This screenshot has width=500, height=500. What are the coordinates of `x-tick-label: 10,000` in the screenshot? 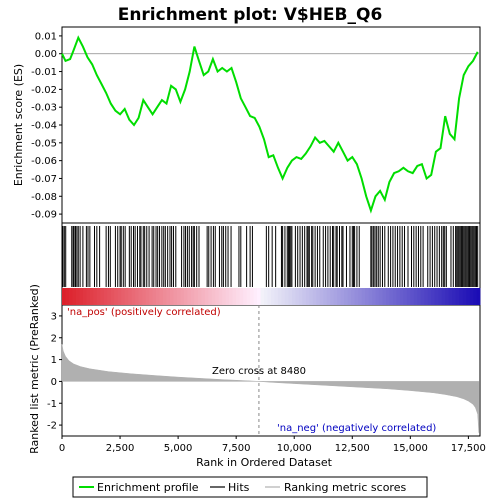 It's located at (294, 448).